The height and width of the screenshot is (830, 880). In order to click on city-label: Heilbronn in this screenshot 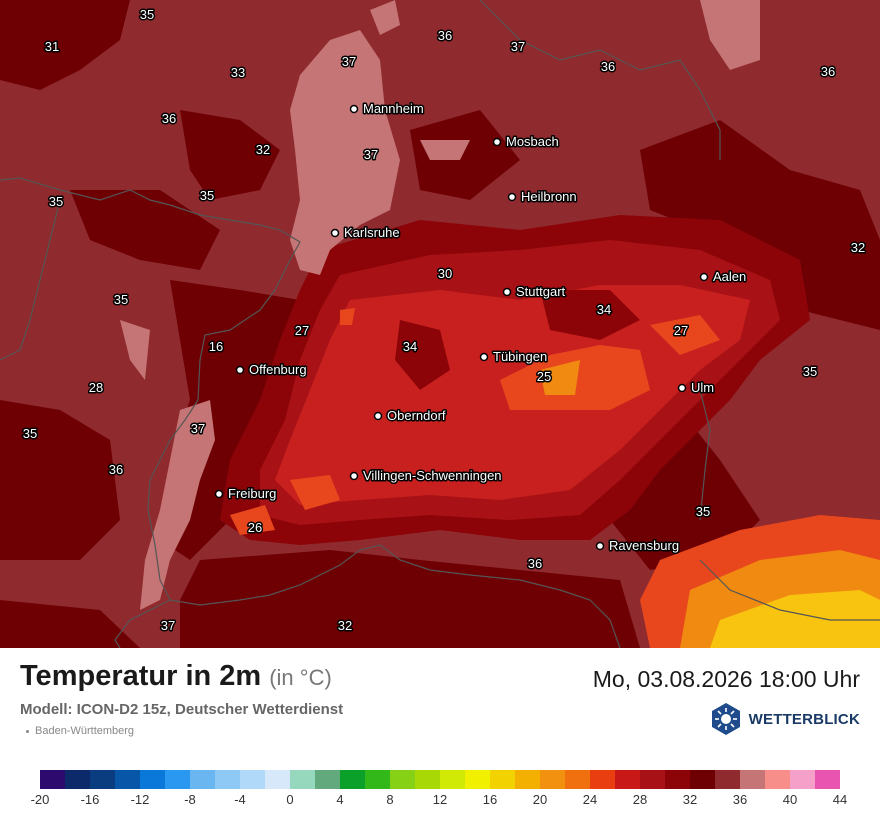, I will do `click(549, 196)`.